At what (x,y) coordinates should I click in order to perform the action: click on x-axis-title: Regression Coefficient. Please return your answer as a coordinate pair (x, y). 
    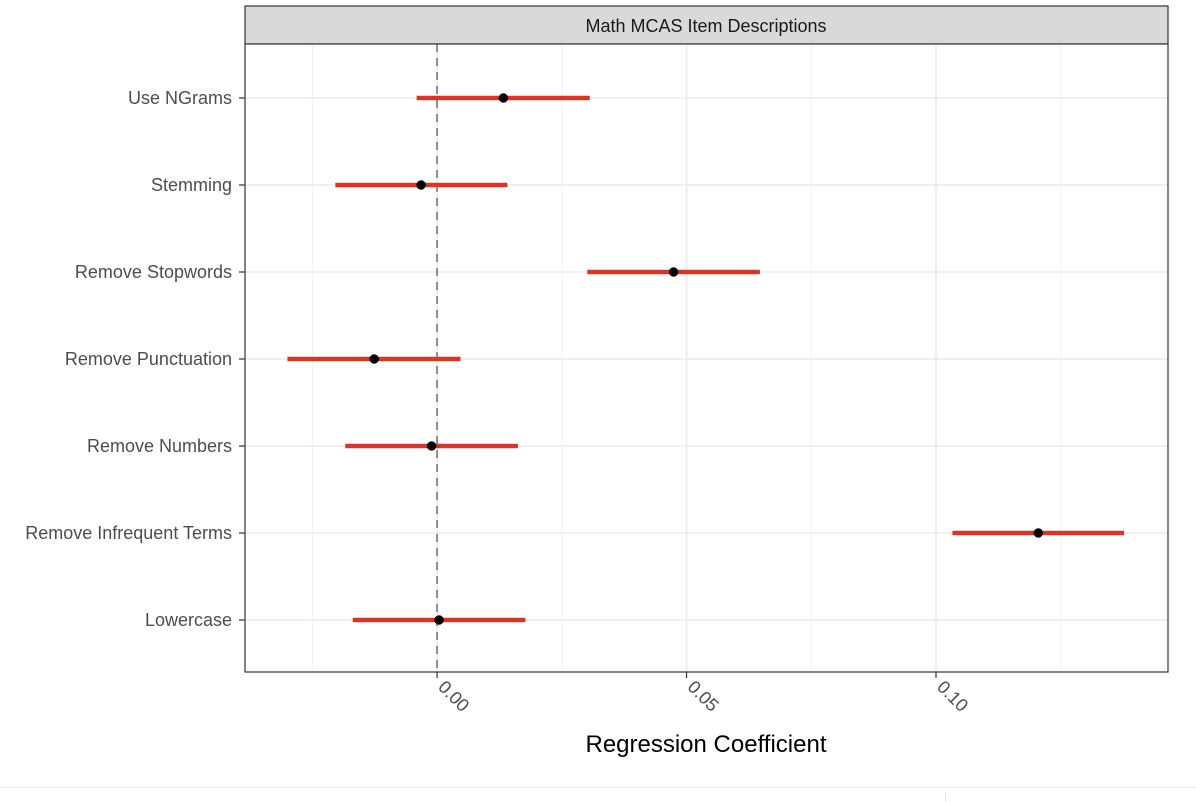
    Looking at the image, I should click on (705, 744).